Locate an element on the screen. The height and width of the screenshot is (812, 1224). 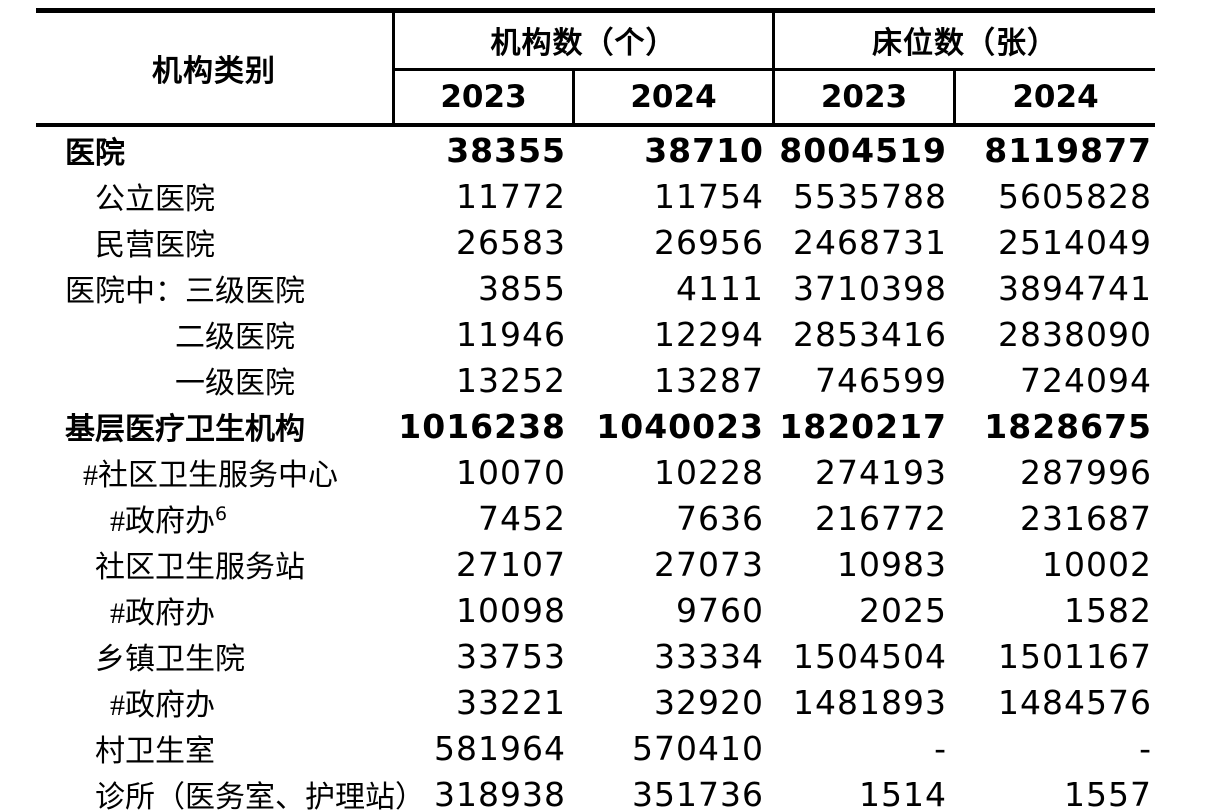
row-label: 社区卫生服务站 is located at coordinates (200, 567).